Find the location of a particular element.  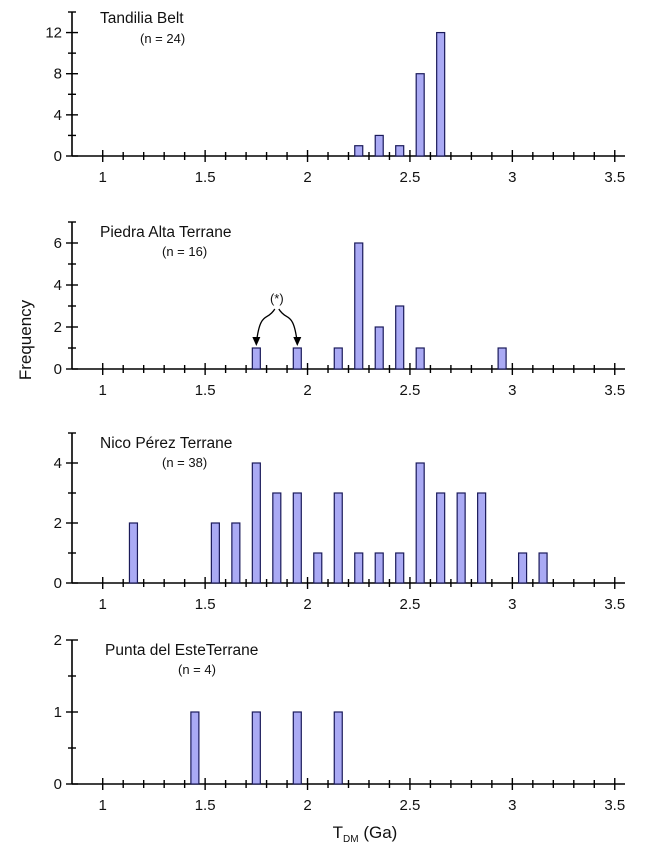

x-axis-title: TDM (Ga) is located at coordinates (365, 834).